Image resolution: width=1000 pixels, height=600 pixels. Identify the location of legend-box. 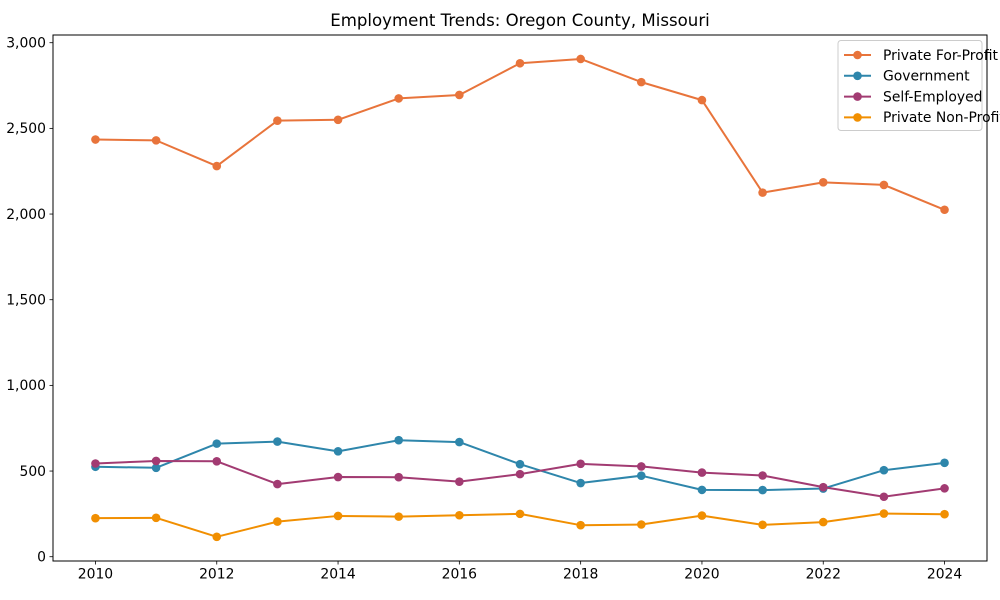
(910, 85).